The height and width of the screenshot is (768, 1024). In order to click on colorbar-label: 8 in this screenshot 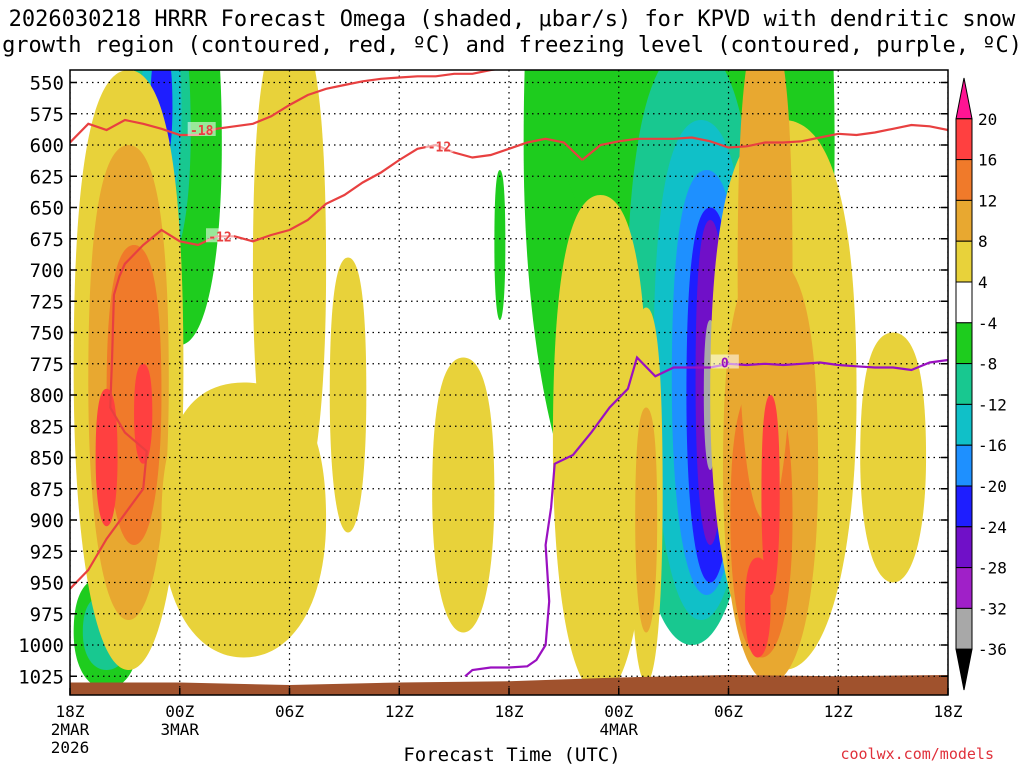, I will do `click(983, 241)`.